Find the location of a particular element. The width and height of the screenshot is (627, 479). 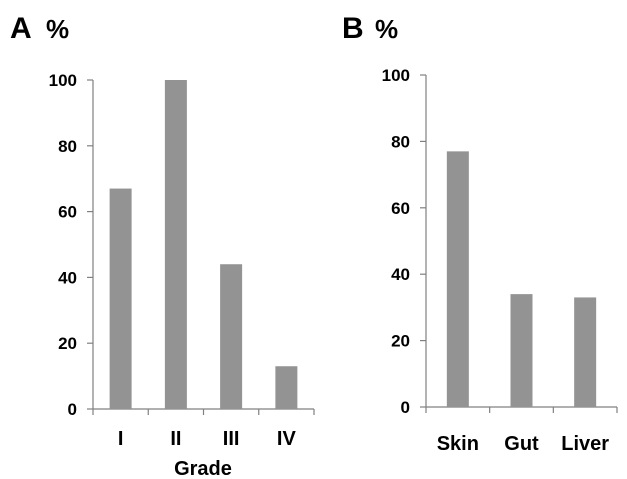

panel-a-x-labels: I II III IV is located at coordinates (207, 439).